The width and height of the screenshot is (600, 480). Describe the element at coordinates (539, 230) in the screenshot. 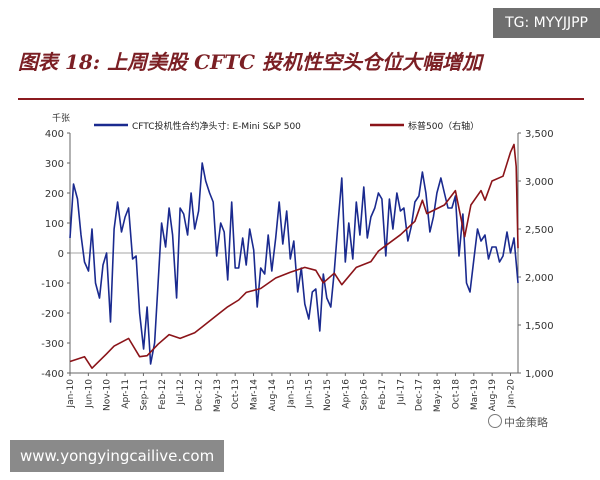

I see `y-right-tick-label: 2,500` at that location.